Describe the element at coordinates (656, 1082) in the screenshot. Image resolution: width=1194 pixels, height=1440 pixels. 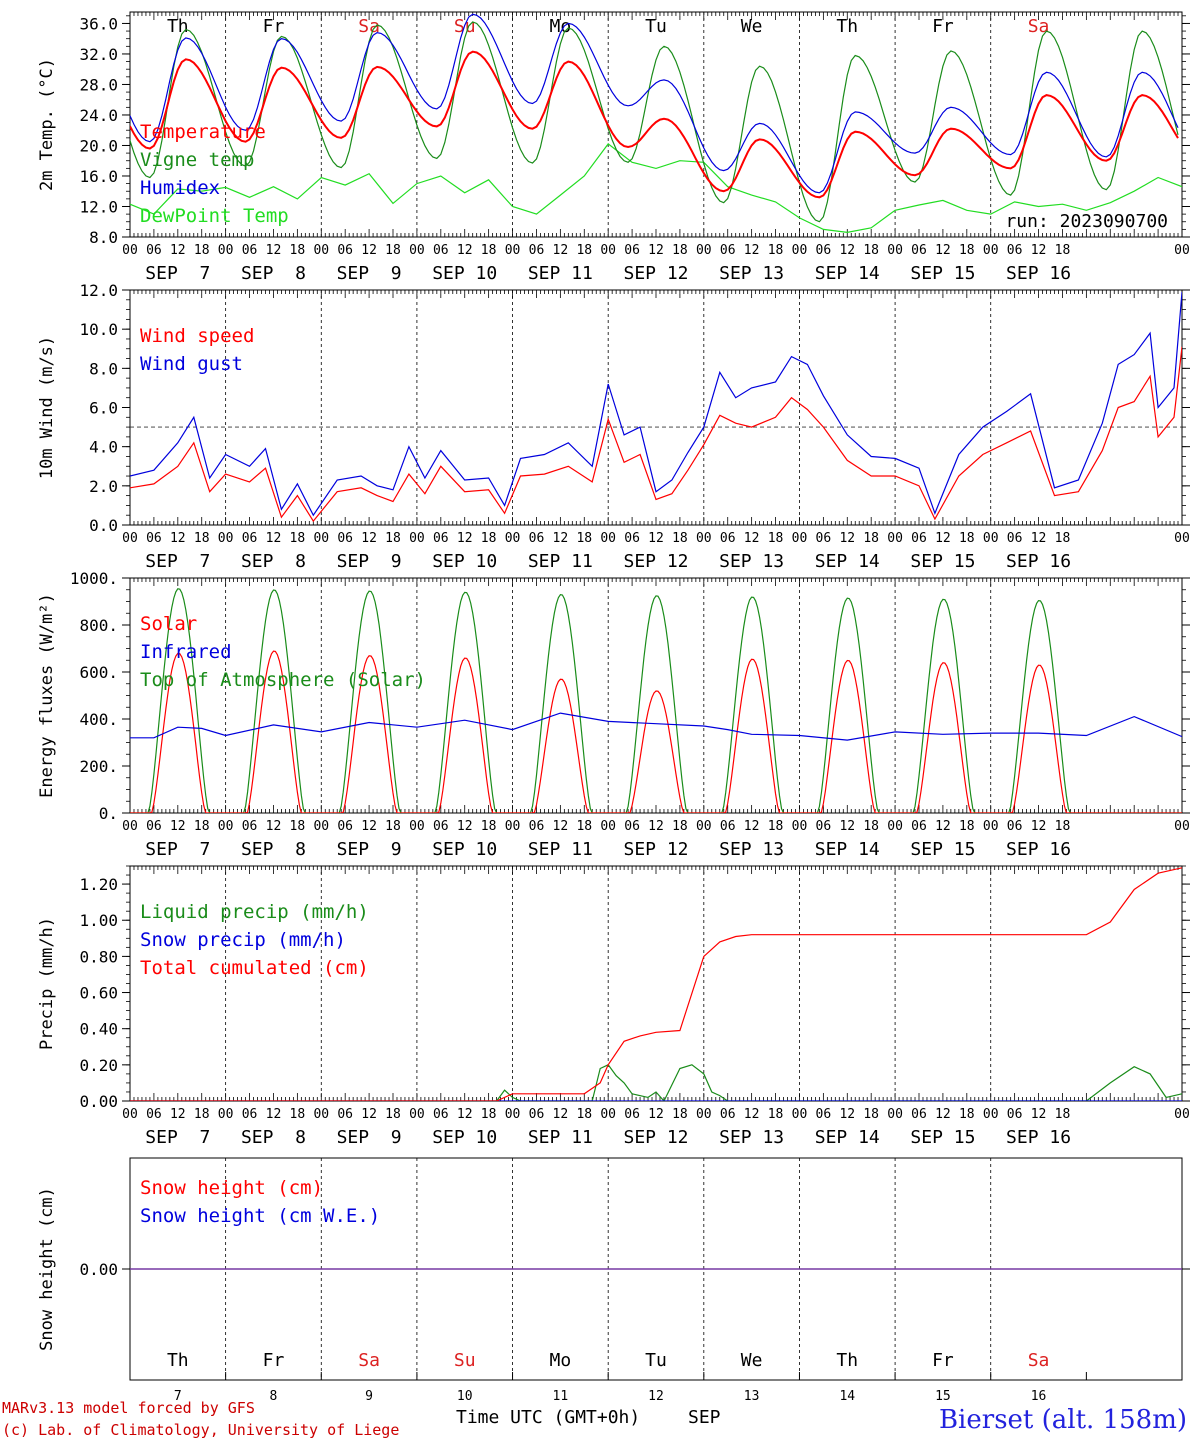
I see `series-line-liquid-precip-mm-h` at that location.